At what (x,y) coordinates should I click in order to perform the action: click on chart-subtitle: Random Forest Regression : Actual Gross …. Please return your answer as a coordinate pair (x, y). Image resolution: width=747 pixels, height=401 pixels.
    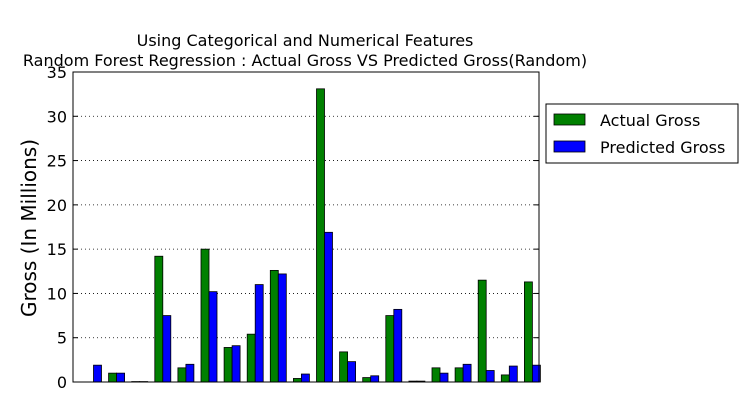
    Looking at the image, I should click on (305, 60).